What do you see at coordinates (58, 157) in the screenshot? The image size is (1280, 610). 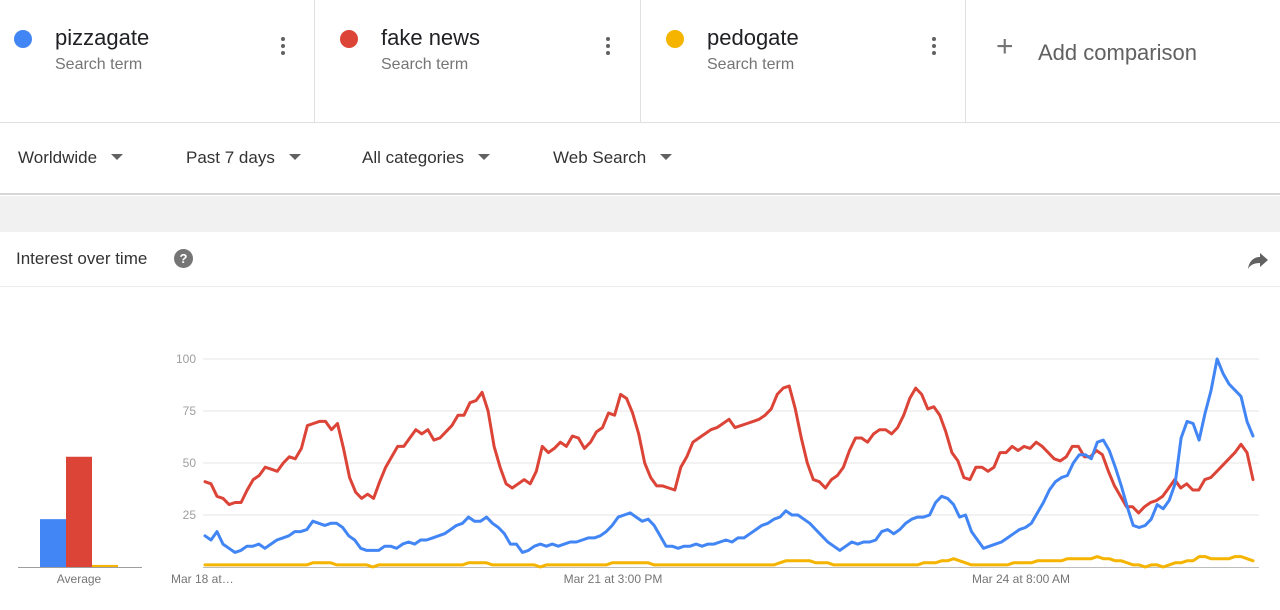 I see `region-label: Worldwide` at bounding box center [58, 157].